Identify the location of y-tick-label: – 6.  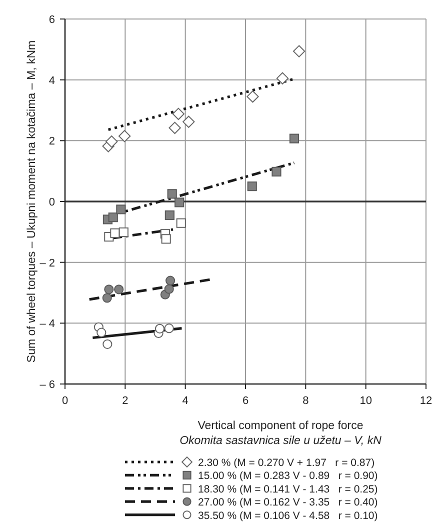
(47, 385).